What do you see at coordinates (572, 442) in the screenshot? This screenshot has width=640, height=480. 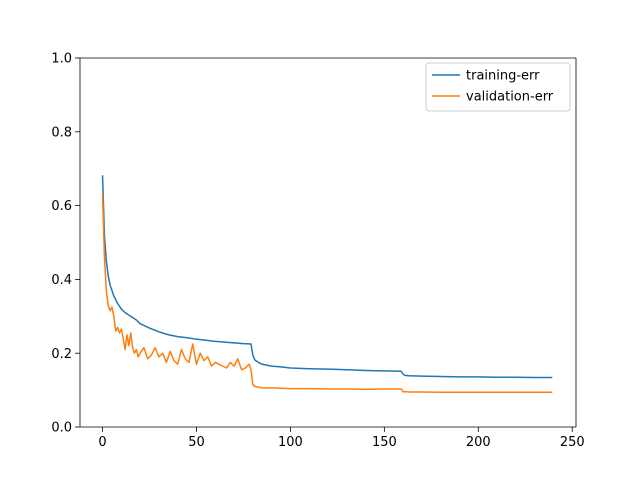 I see `x-tick-label: 250` at bounding box center [572, 442].